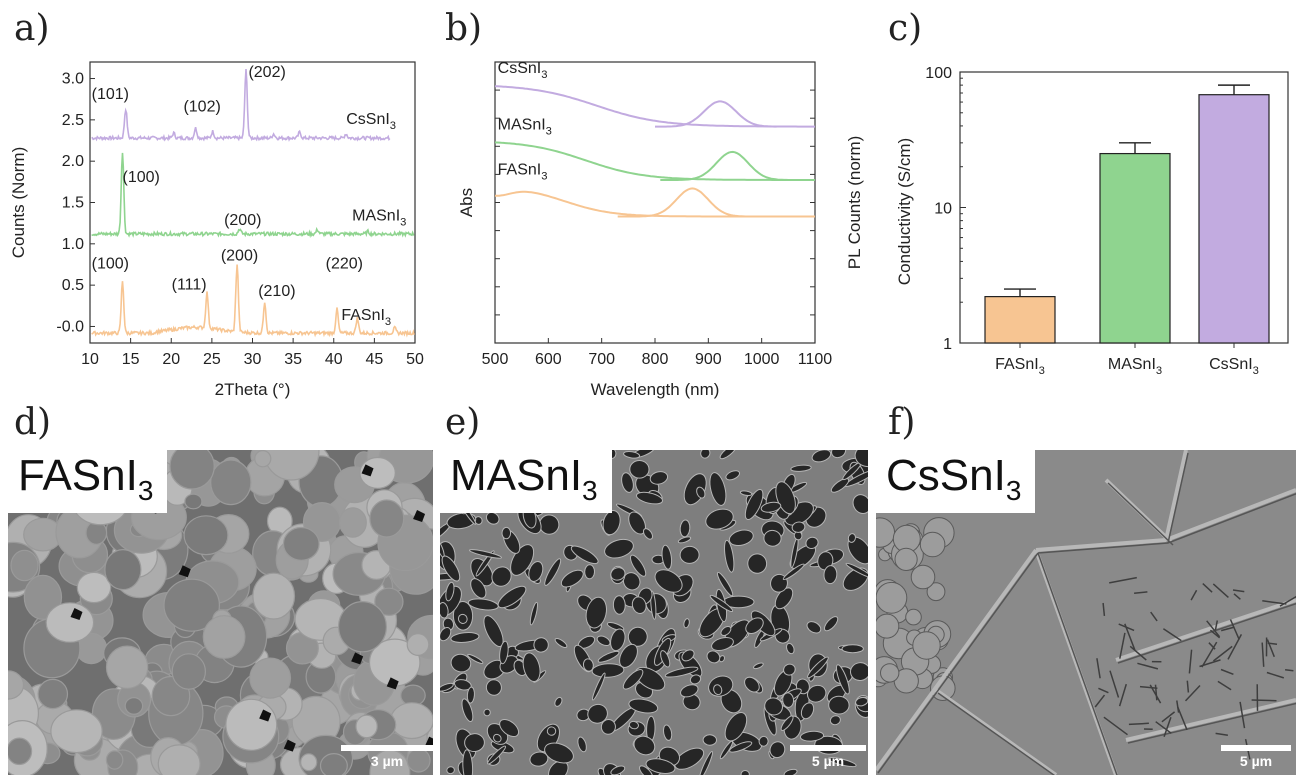 Image resolution: width=1296 pixels, height=775 pixels. What do you see at coordinates (902, 422) in the screenshot?
I see `panel-letter-f: f)` at bounding box center [902, 422].